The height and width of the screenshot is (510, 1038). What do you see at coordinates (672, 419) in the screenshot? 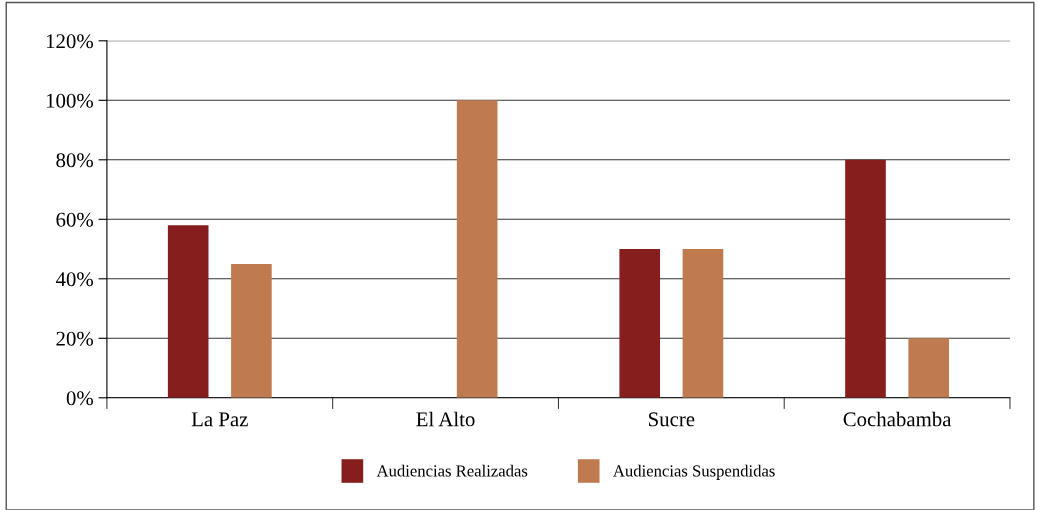
I see `x-tick-label: Sucre` at bounding box center [672, 419].